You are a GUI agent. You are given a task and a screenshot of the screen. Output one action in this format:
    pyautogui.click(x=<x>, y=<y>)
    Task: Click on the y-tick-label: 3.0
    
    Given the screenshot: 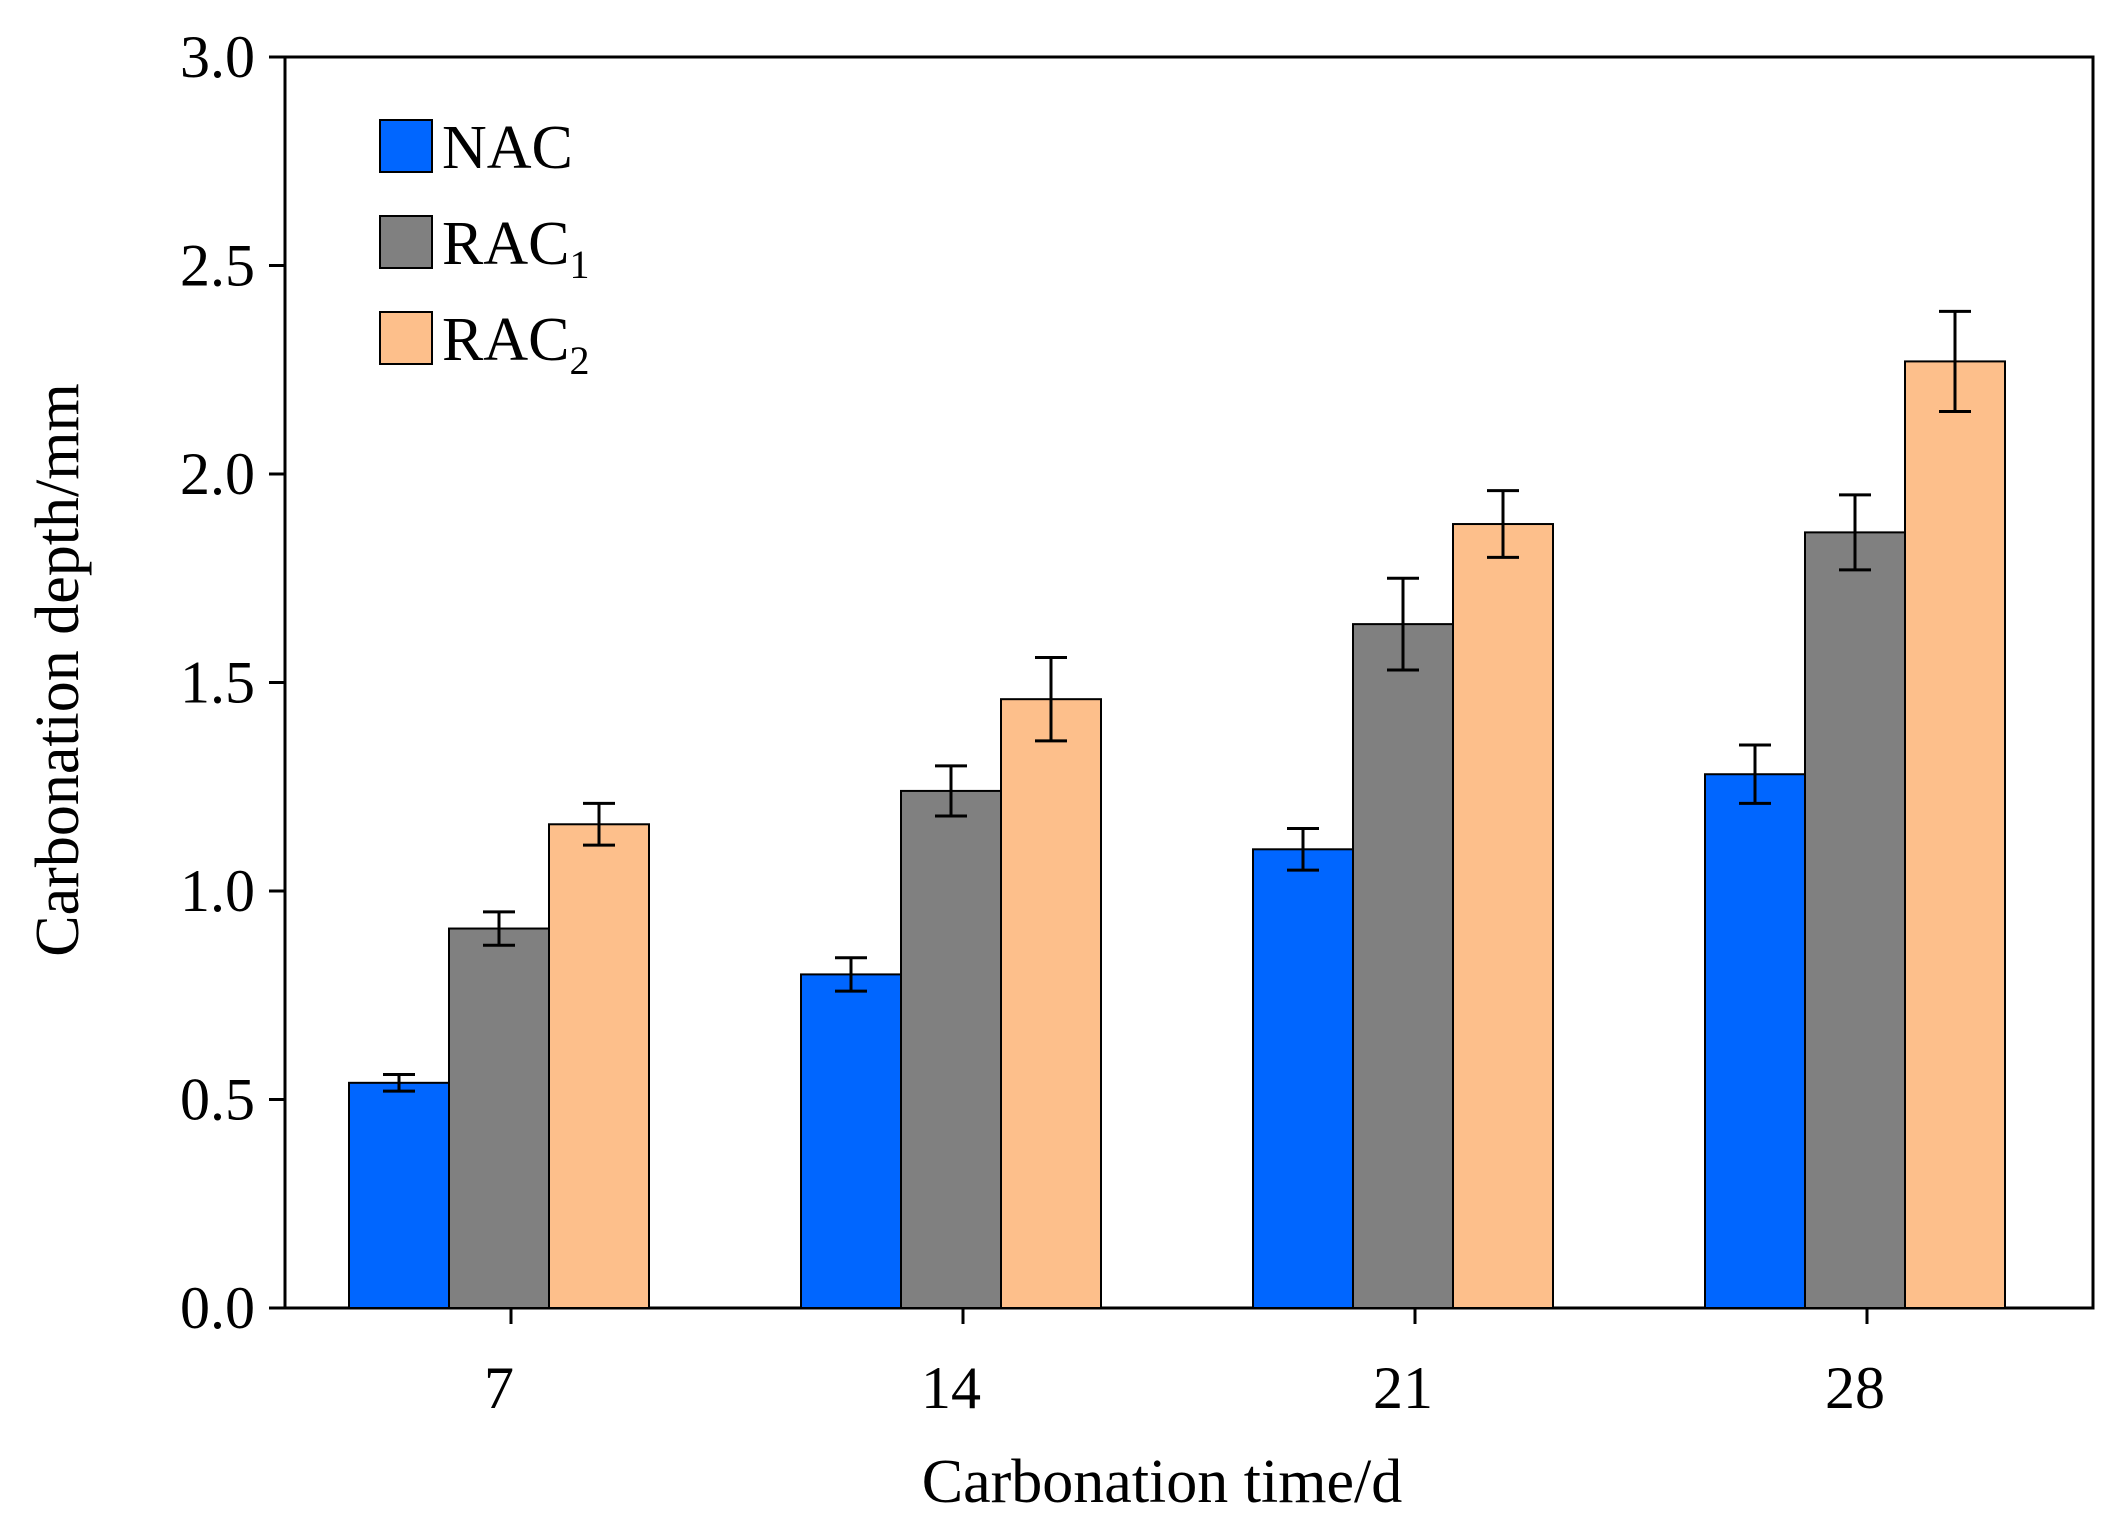 What is the action you would take?
    pyautogui.click(x=217, y=57)
    